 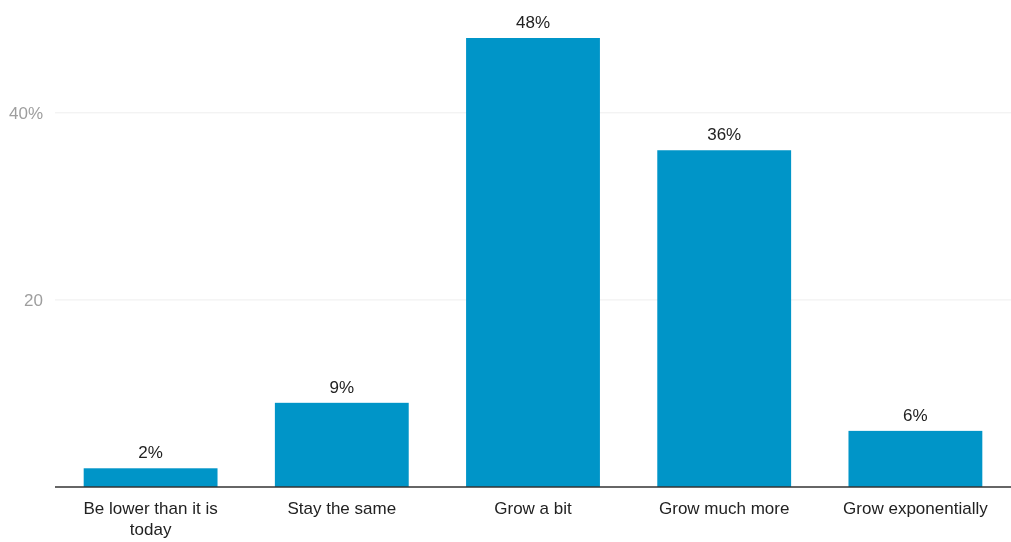 I want to click on y-tick-label: 40%, so click(x=25, y=113).